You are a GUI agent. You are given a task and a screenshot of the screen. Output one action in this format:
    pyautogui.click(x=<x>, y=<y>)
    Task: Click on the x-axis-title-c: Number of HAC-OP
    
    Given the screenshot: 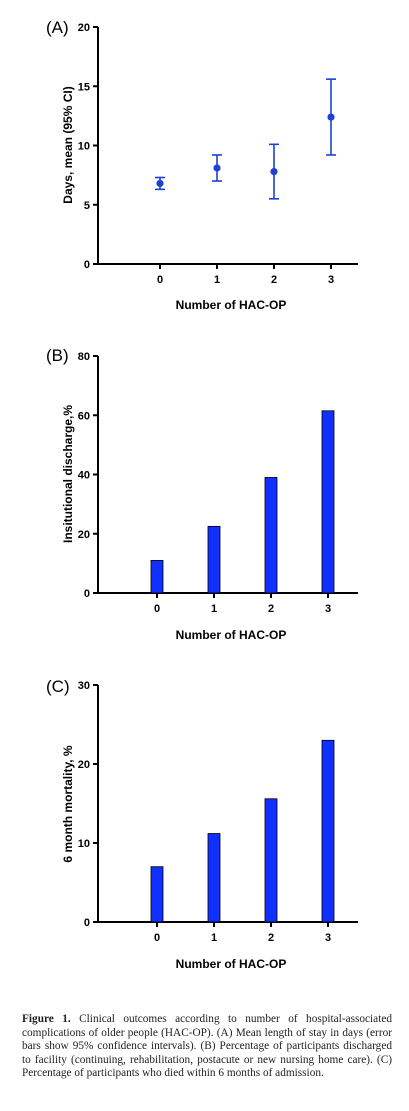 What is the action you would take?
    pyautogui.click(x=231, y=964)
    